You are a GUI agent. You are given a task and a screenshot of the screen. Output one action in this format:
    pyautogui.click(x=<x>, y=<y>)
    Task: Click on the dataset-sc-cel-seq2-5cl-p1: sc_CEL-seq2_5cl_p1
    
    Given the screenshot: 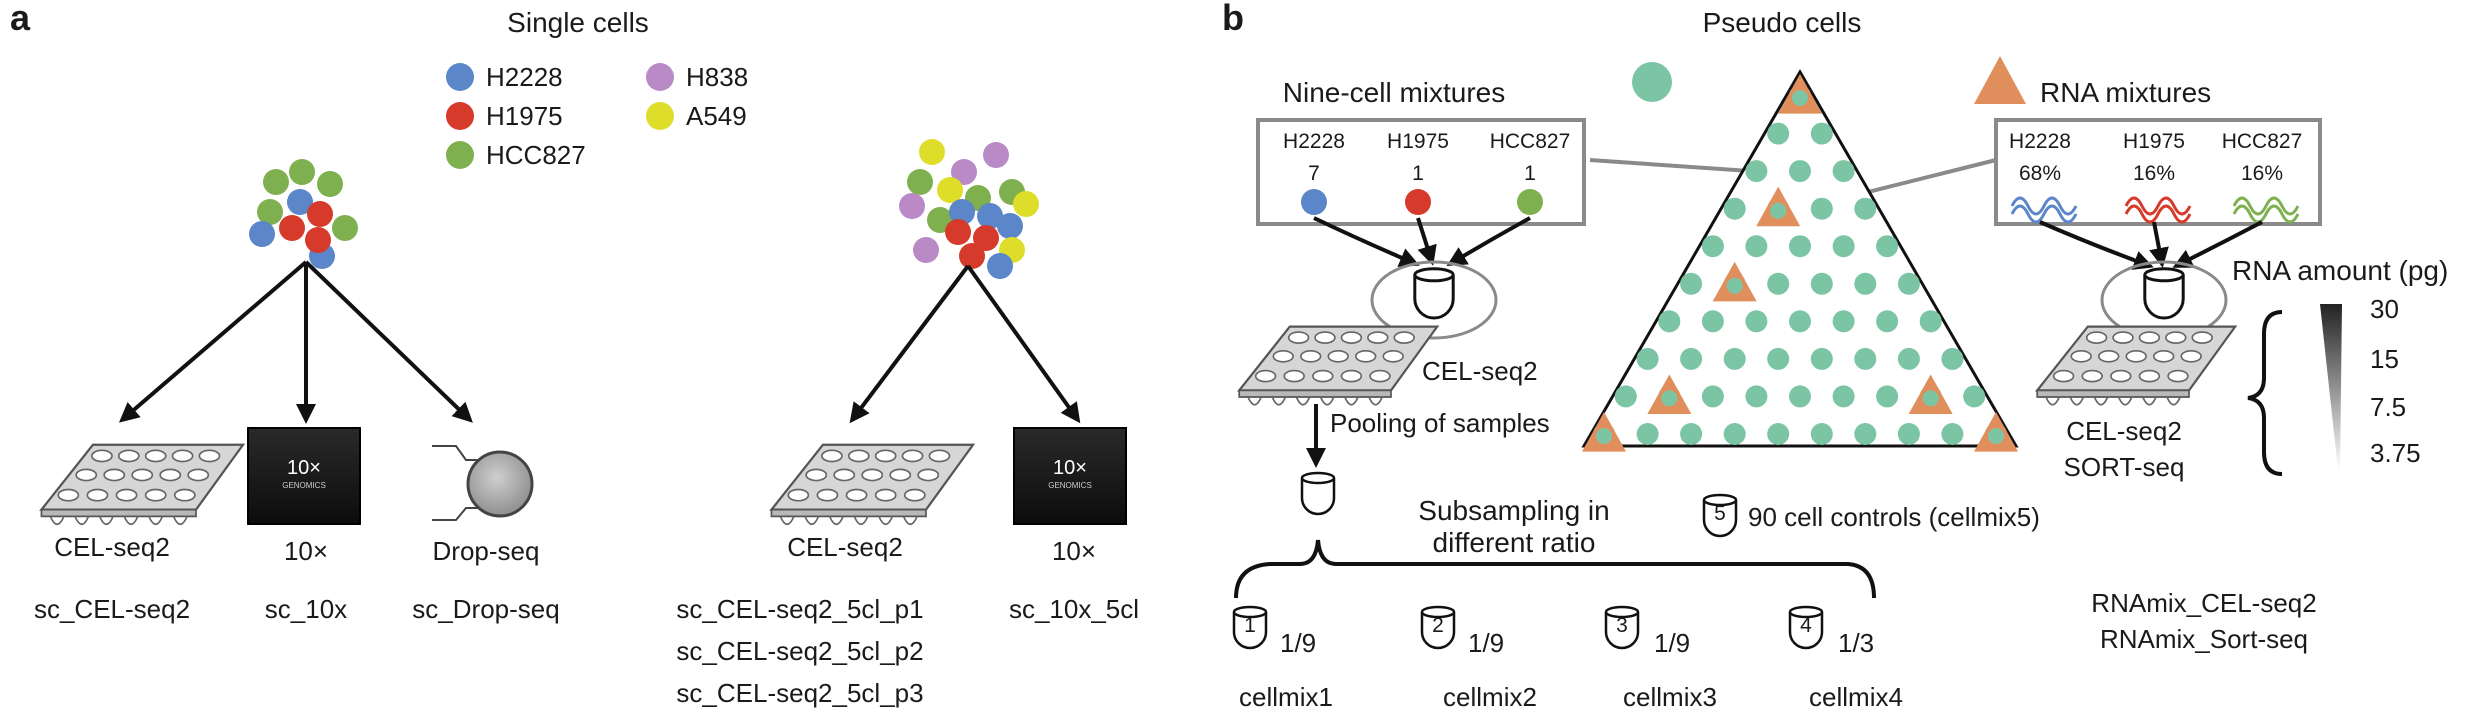 What is the action you would take?
    pyautogui.click(x=799, y=609)
    